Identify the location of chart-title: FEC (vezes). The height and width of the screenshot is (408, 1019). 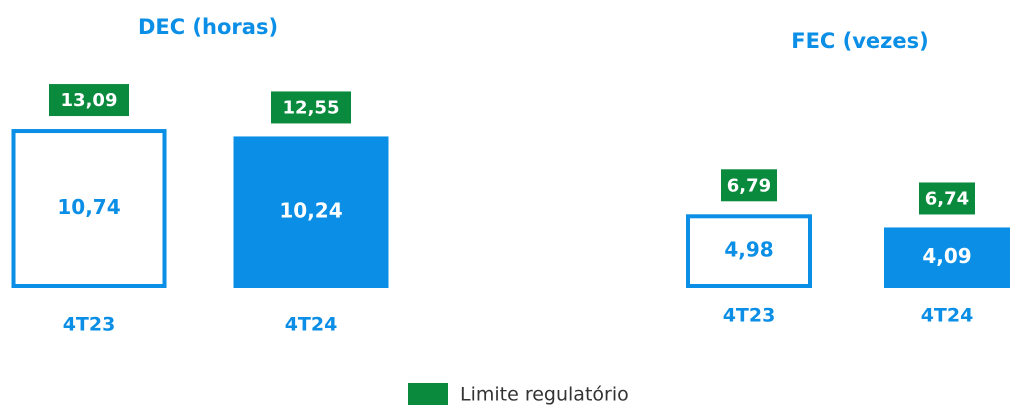
(860, 41).